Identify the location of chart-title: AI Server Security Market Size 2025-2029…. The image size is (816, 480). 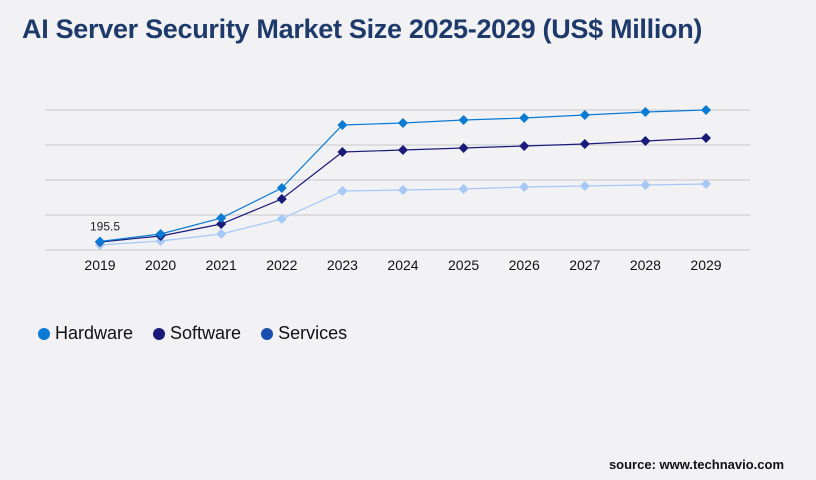
(362, 29).